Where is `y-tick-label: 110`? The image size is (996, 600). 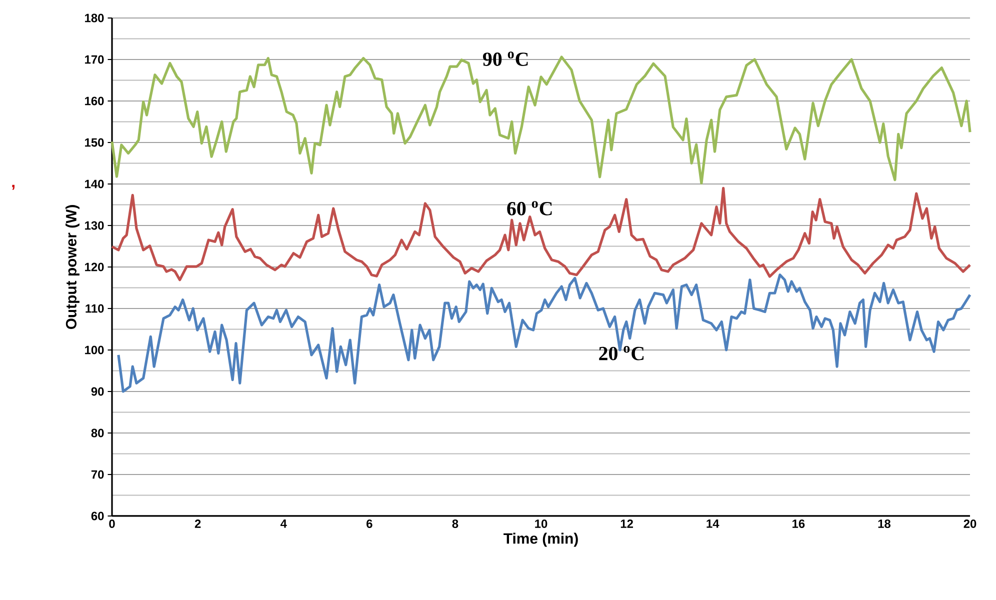 y-tick-label: 110 is located at coordinates (95, 308).